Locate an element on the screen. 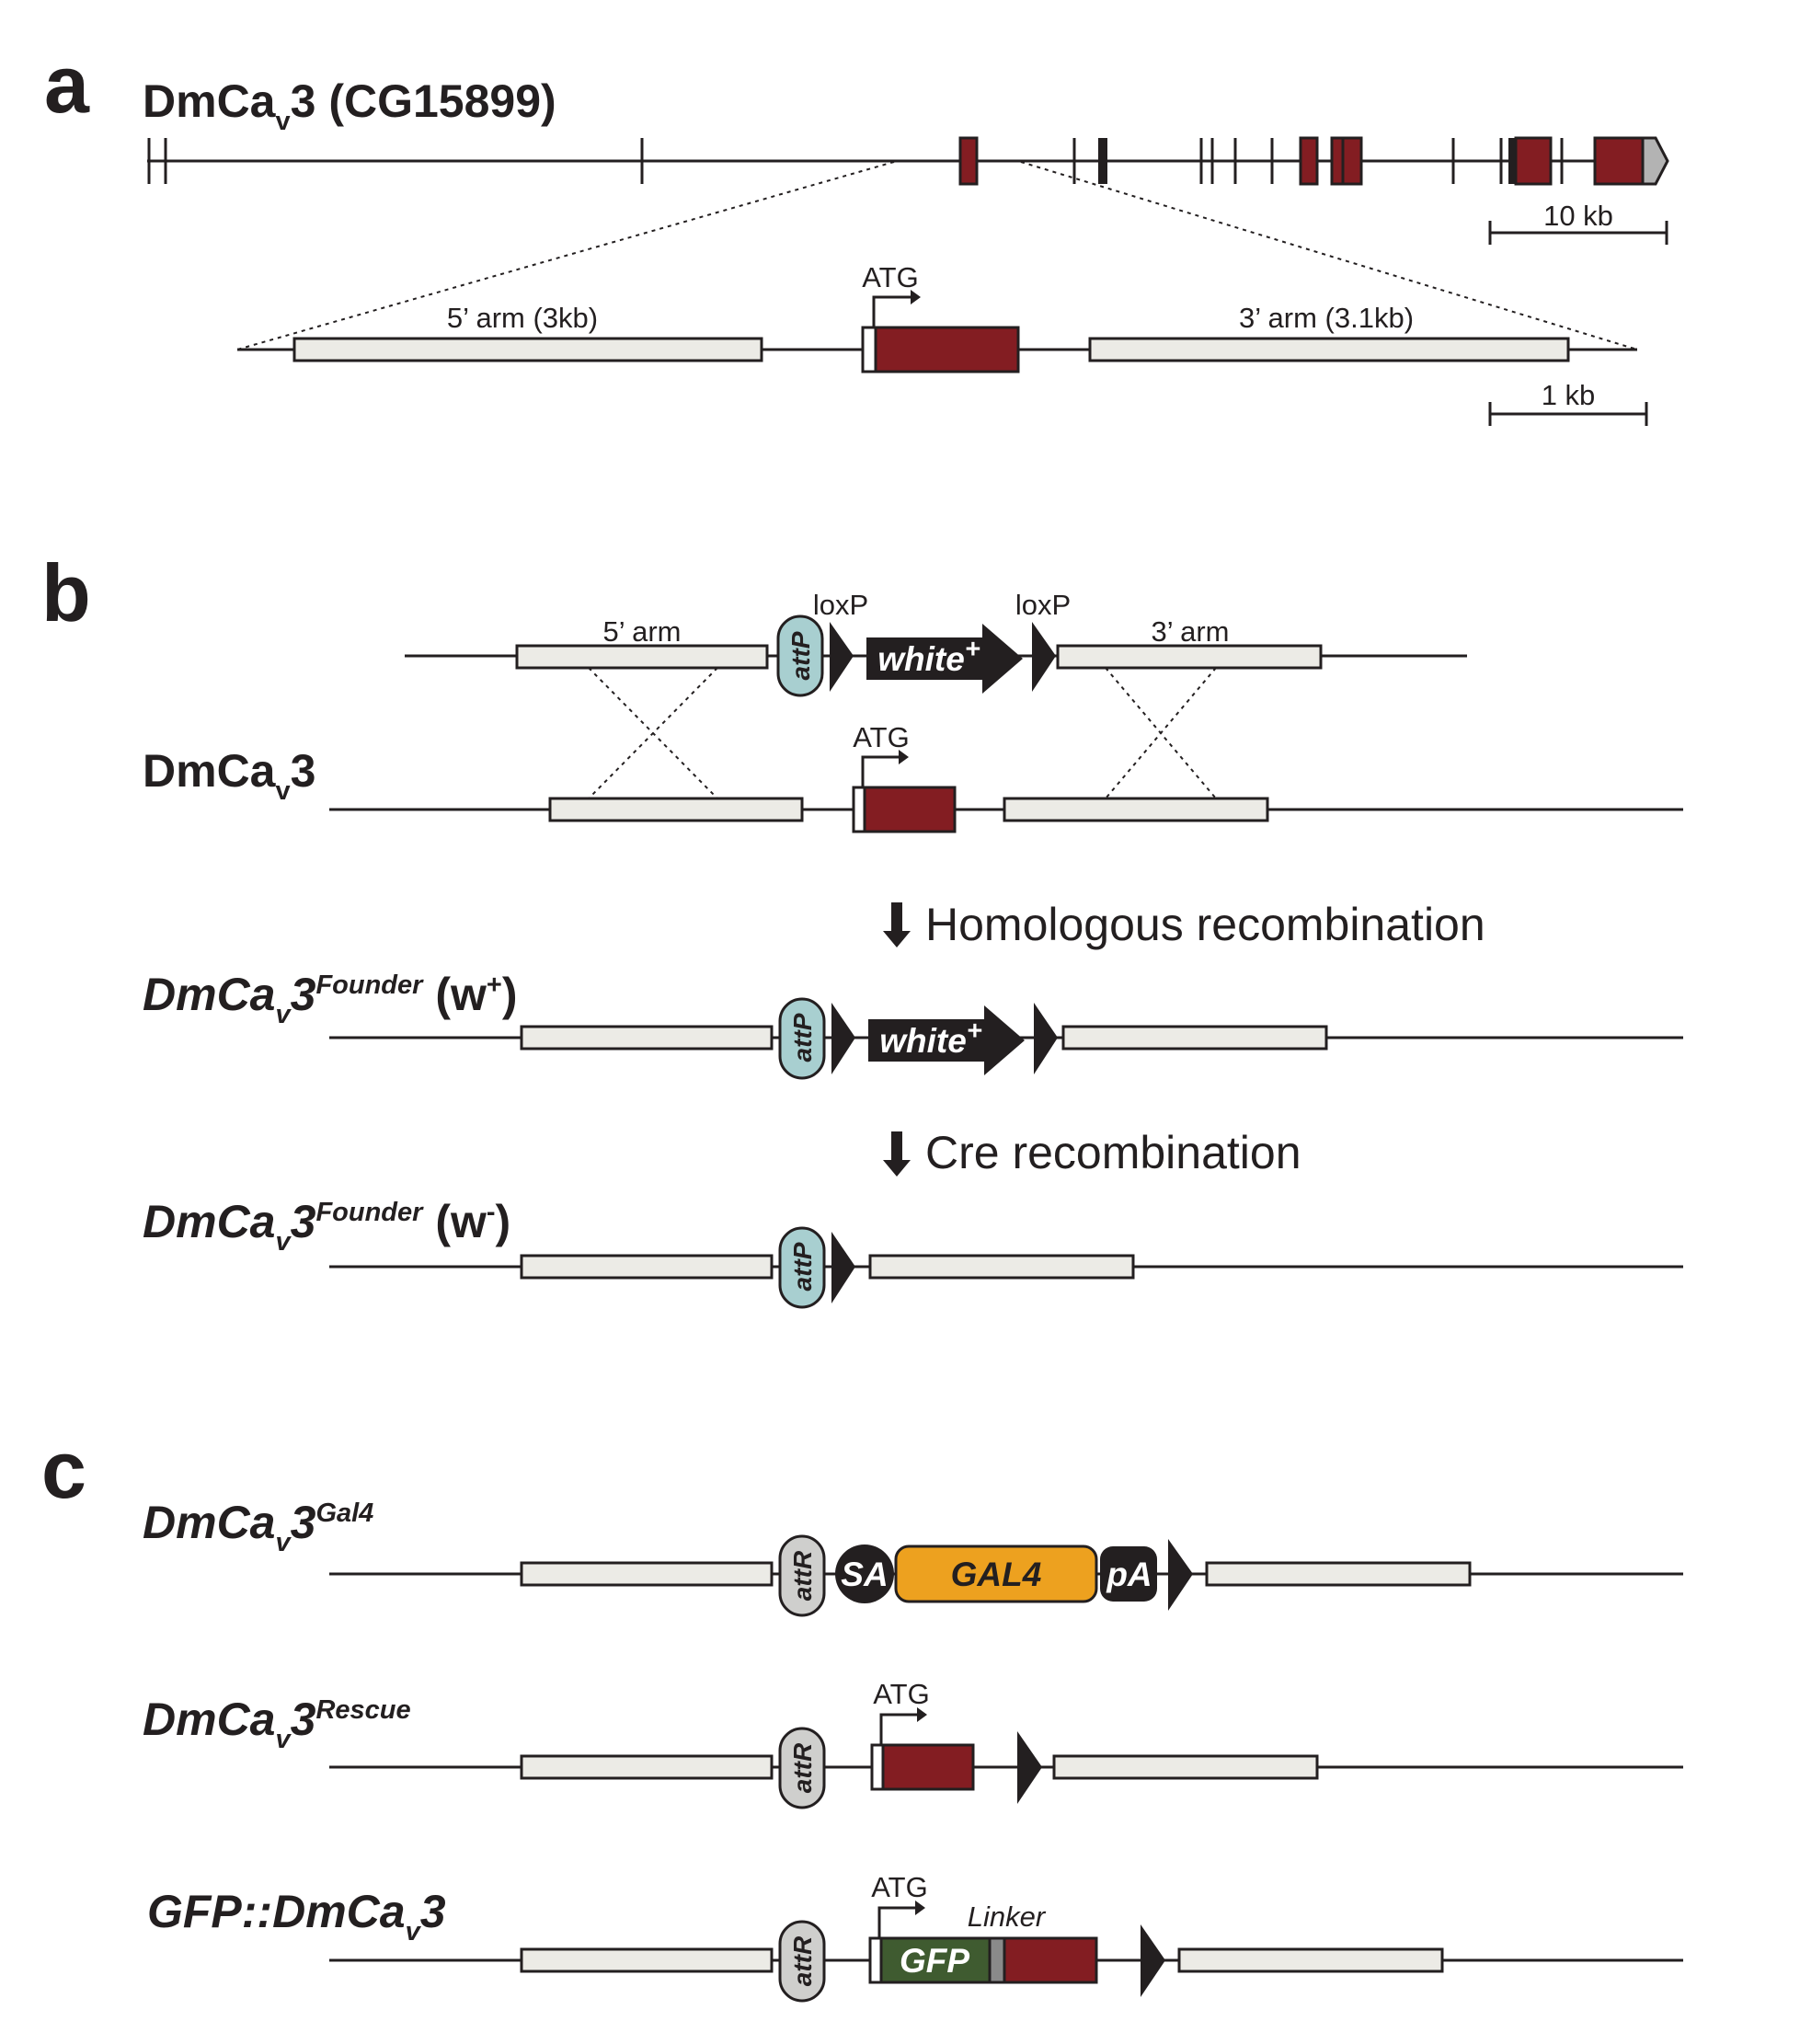 The height and width of the screenshot is (2044, 1800). founder-sub-2: v is located at coordinates (283, 1242).